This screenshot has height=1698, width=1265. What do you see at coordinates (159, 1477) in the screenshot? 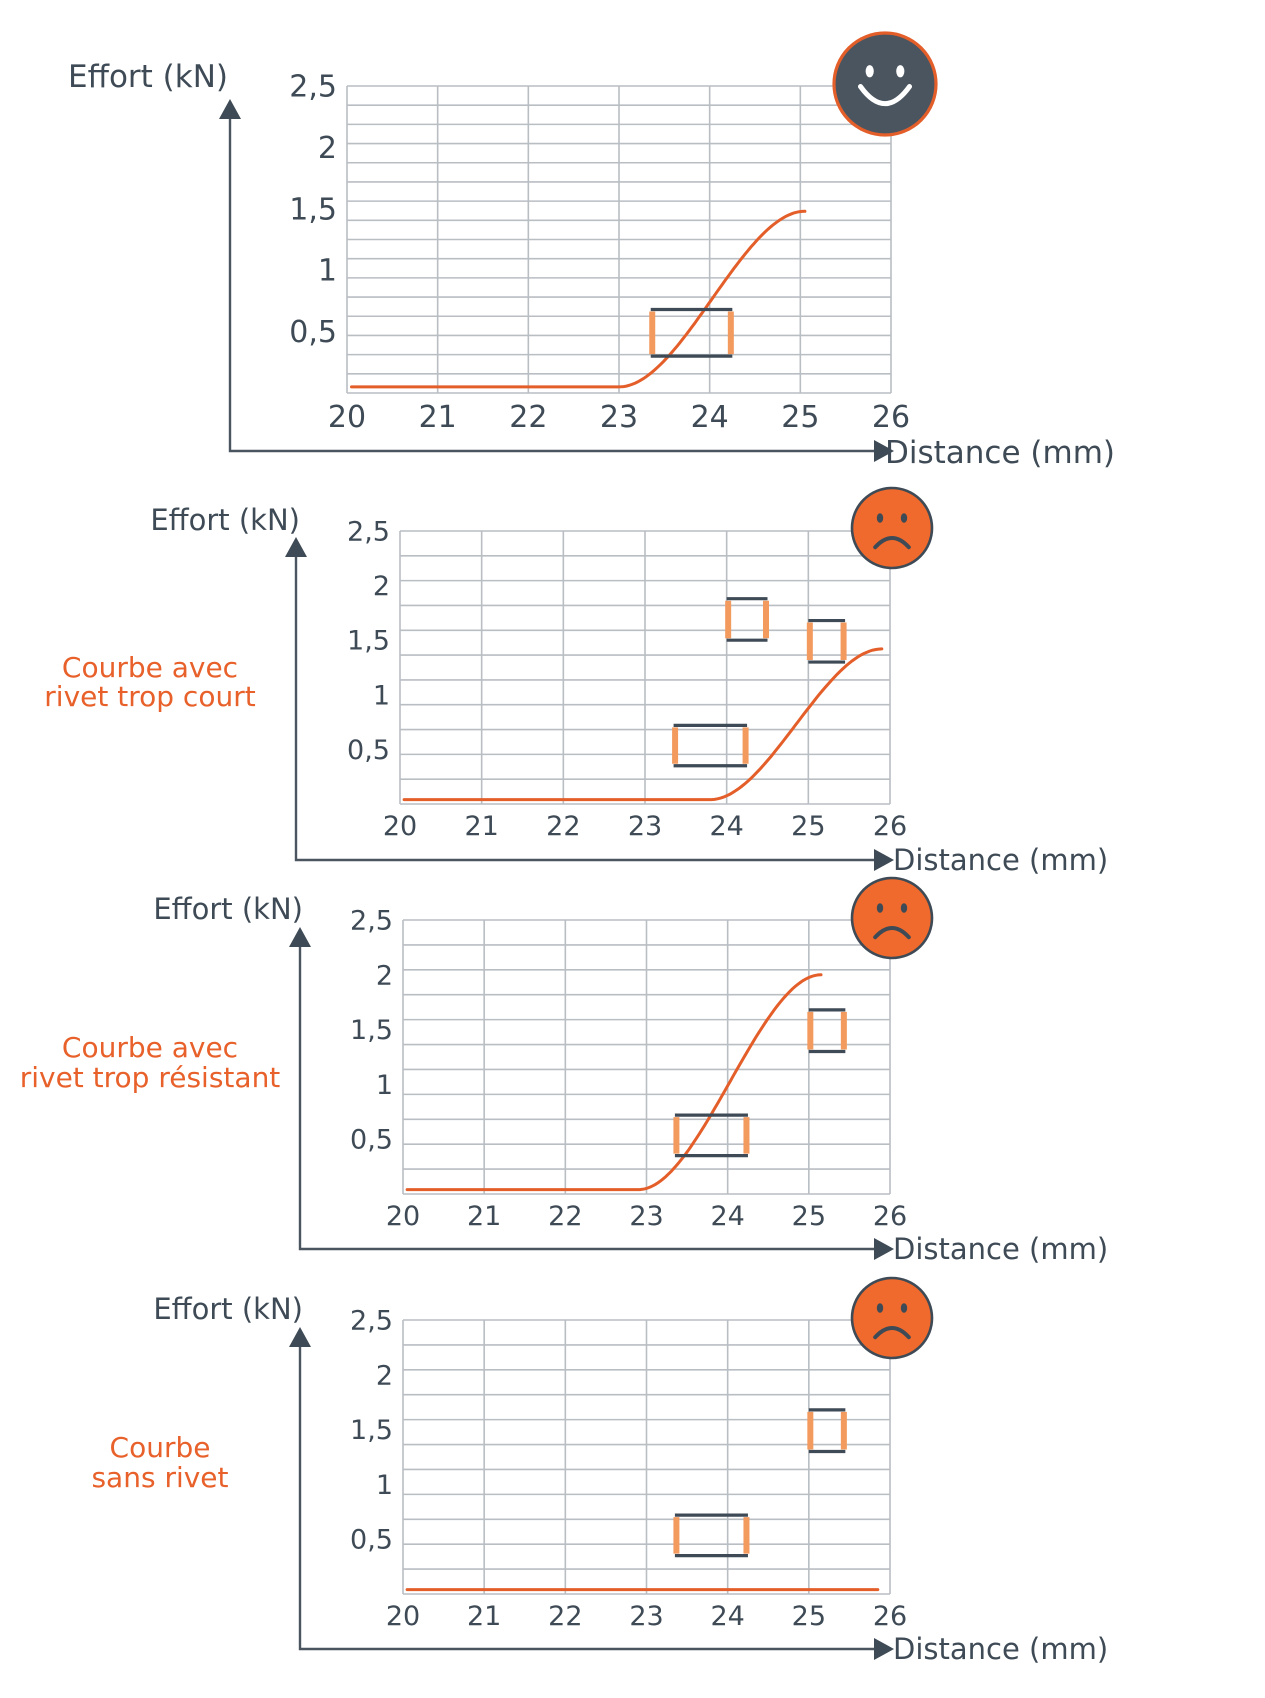
I see `curve-annotation-line: sans rivet` at bounding box center [159, 1477].